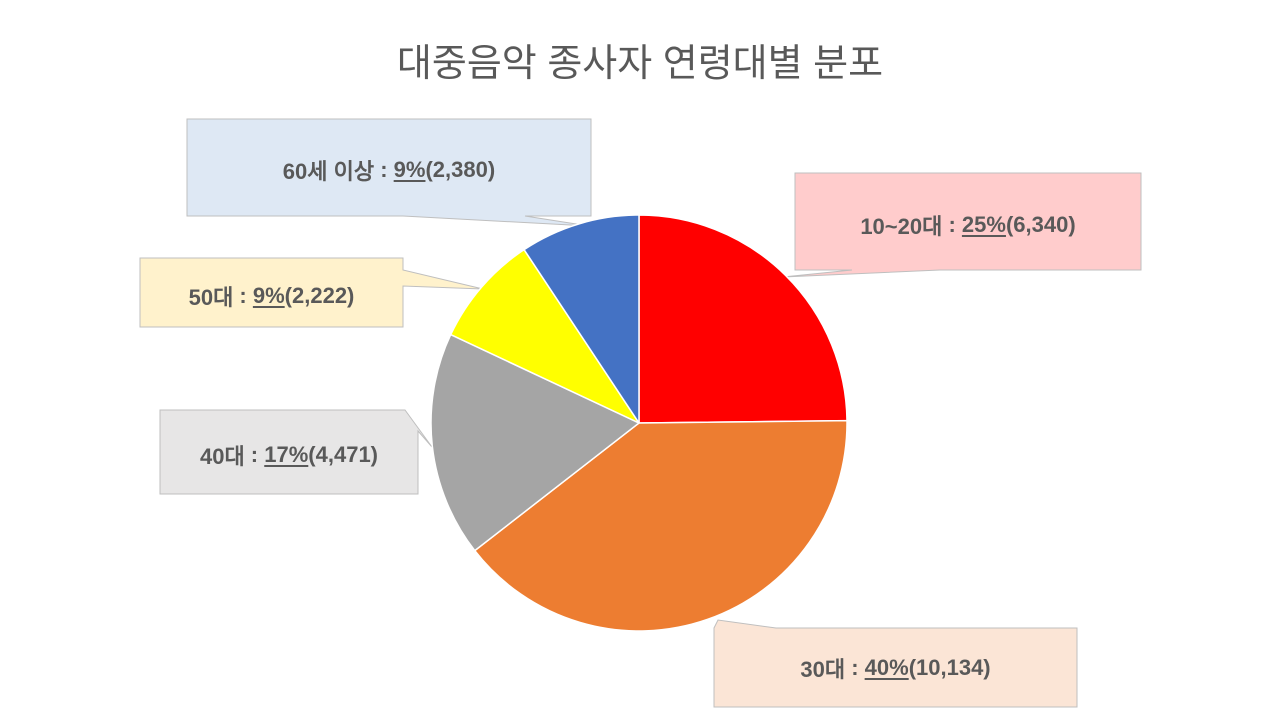 This screenshot has width=1280, height=720. What do you see at coordinates (886, 667) in the screenshot?
I see `percent-label: 40%` at bounding box center [886, 667].